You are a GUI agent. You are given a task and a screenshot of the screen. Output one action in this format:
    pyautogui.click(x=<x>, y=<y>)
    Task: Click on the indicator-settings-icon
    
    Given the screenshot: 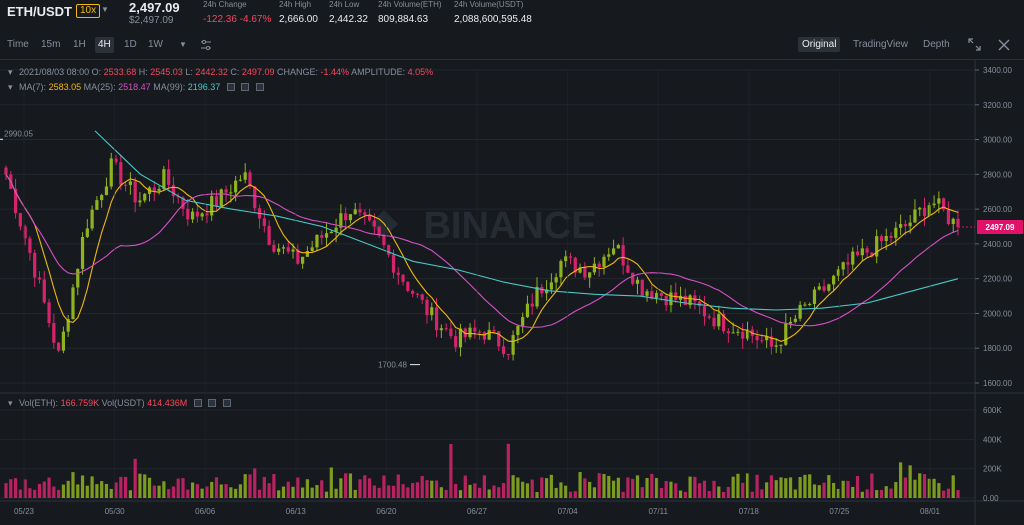 What is the action you would take?
    pyautogui.click(x=206, y=47)
    